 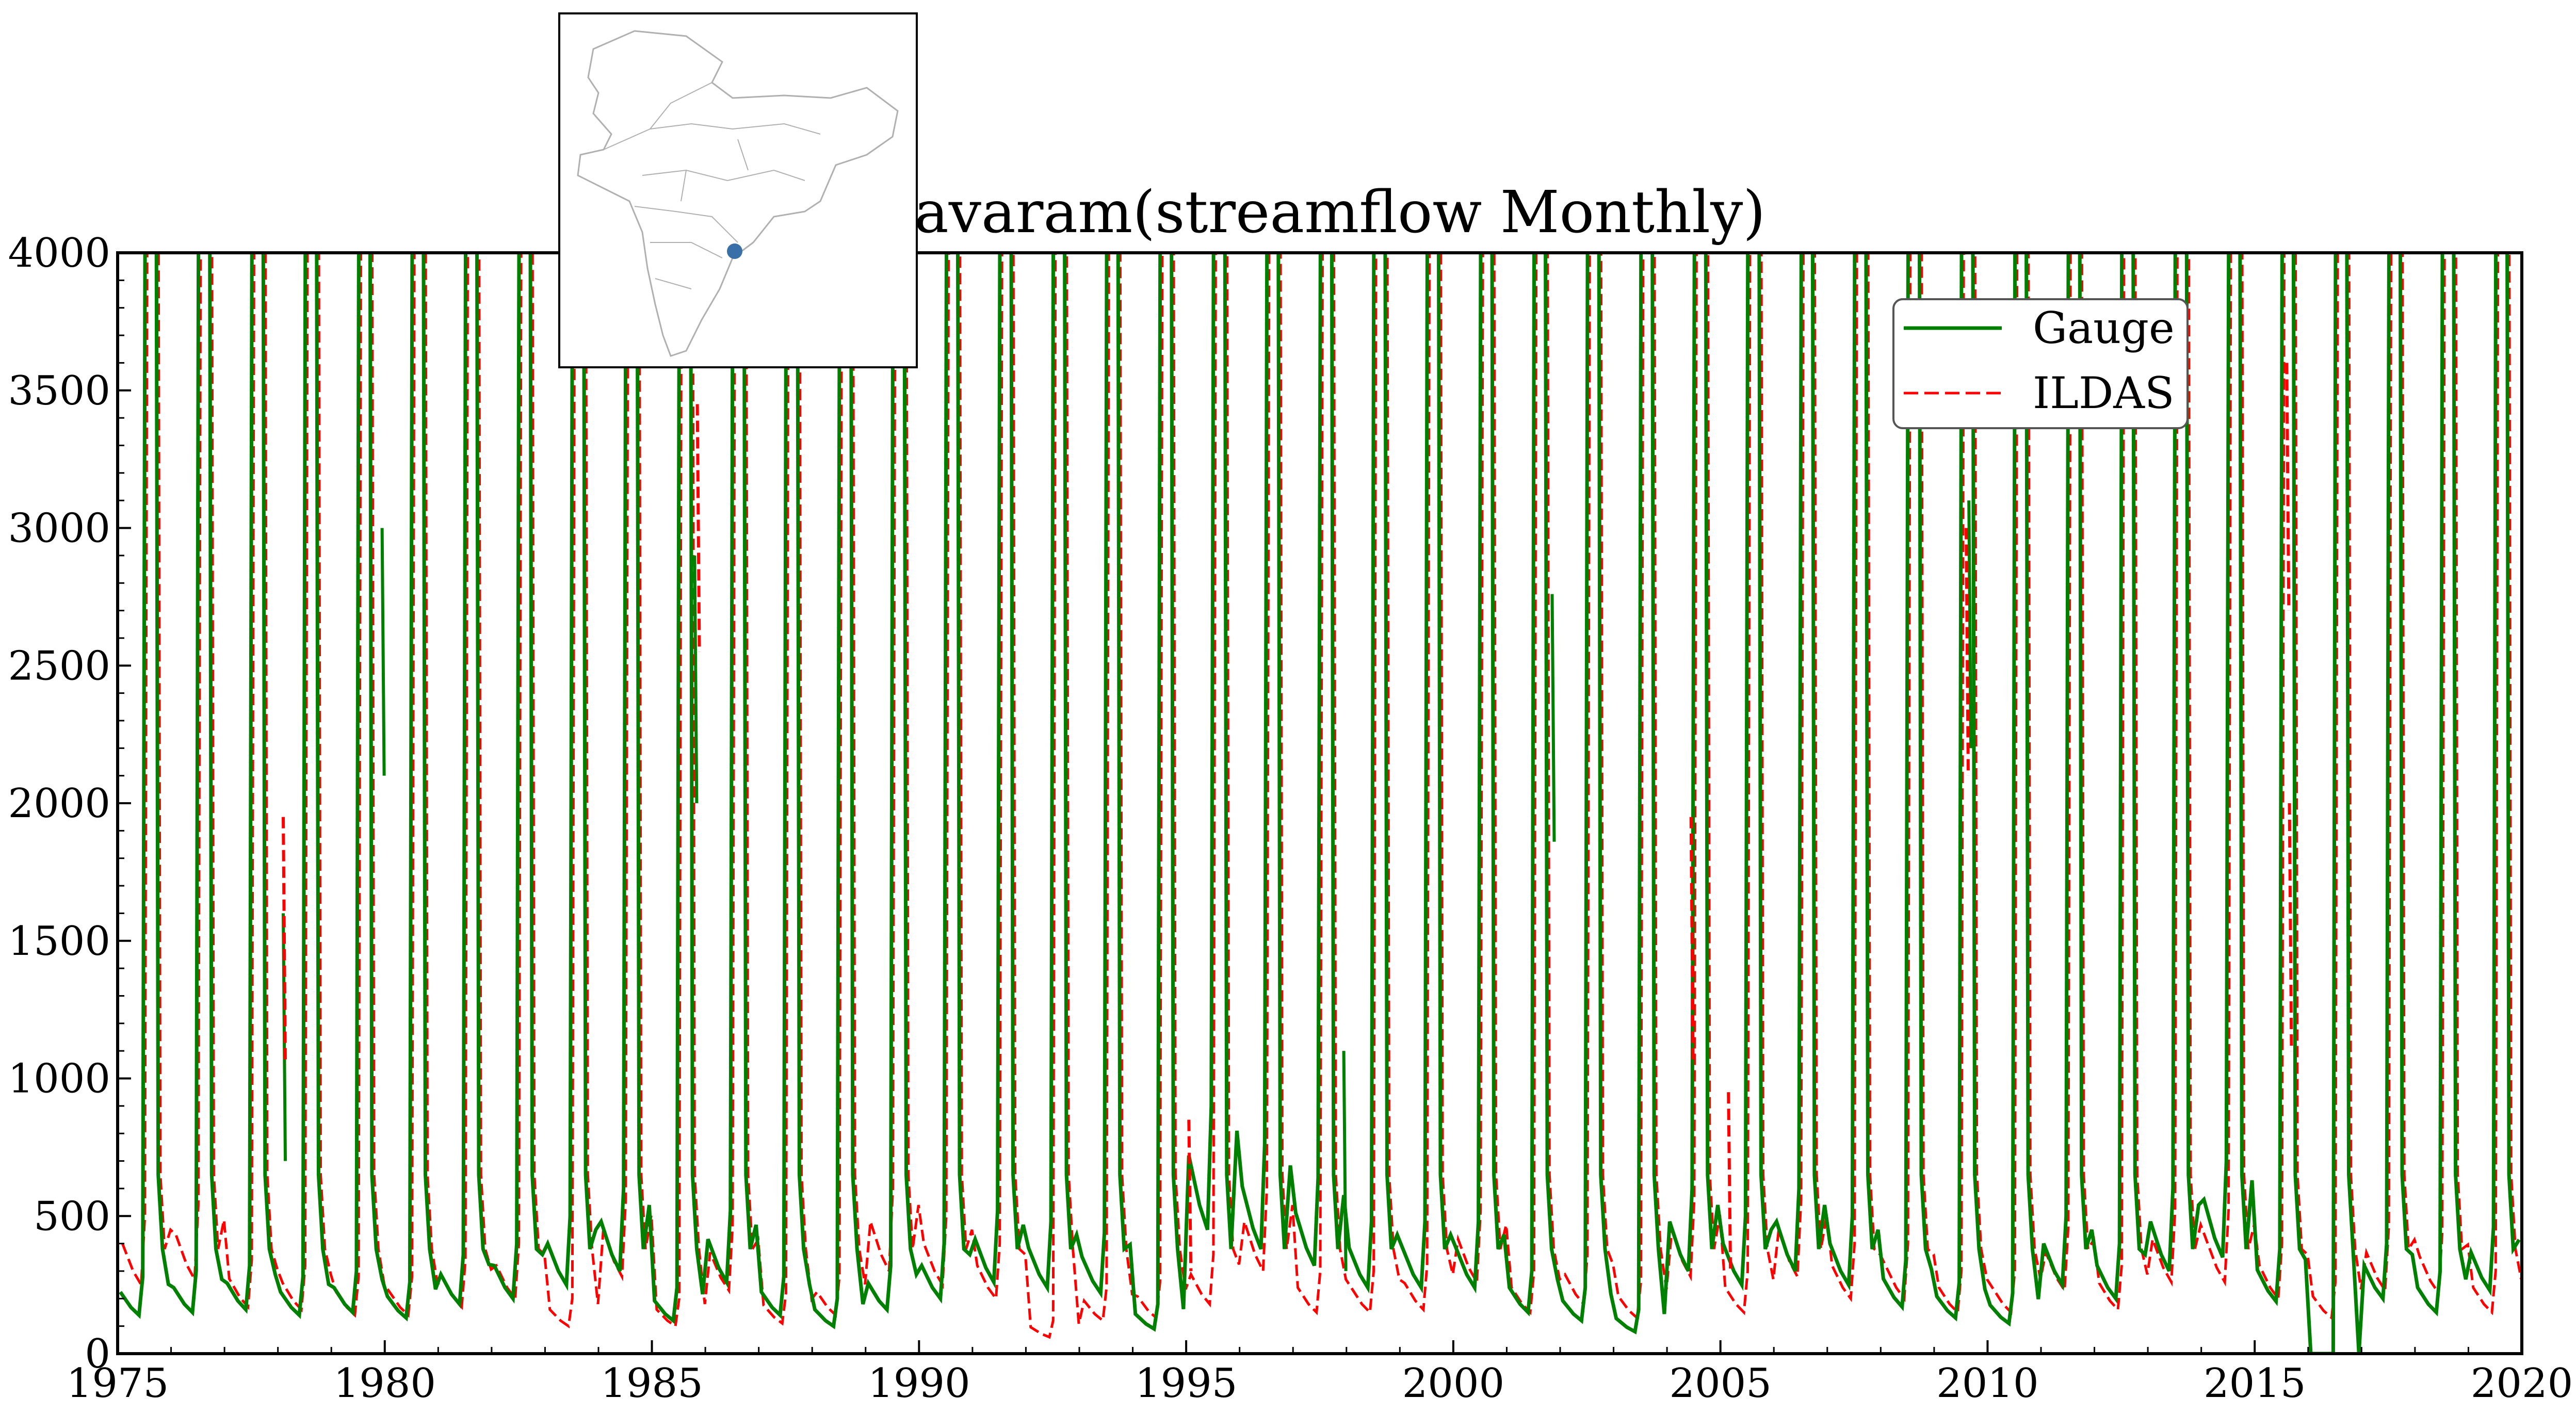 What do you see at coordinates (734, 251) in the screenshot?
I see `station-marker` at bounding box center [734, 251].